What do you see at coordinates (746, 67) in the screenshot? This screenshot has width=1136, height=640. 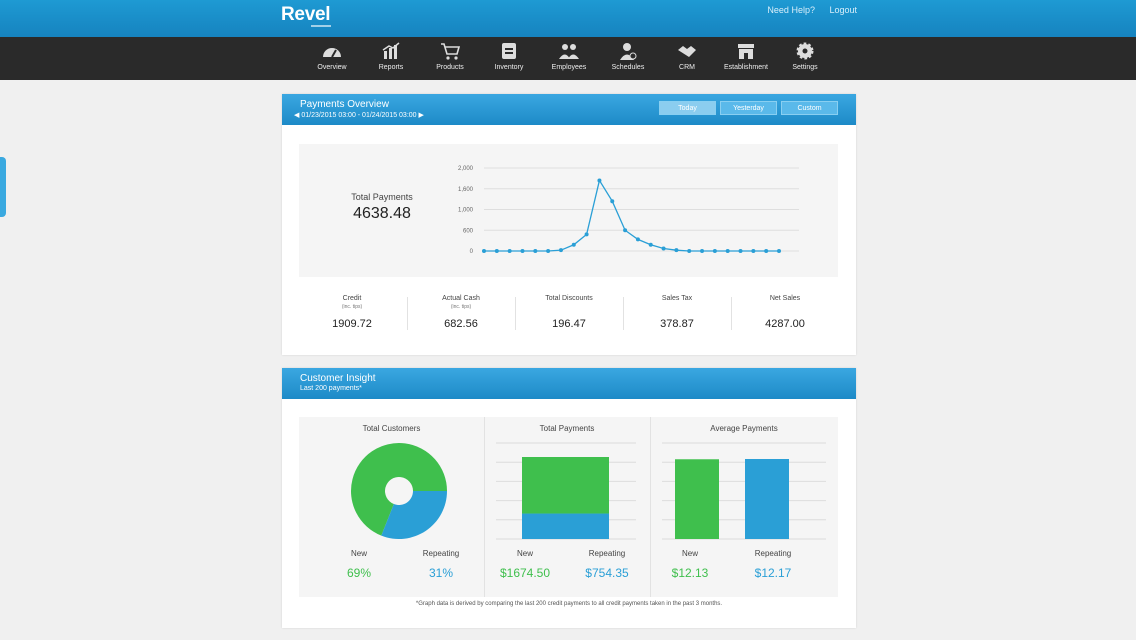 I see `nav-label: Establishment` at bounding box center [746, 67].